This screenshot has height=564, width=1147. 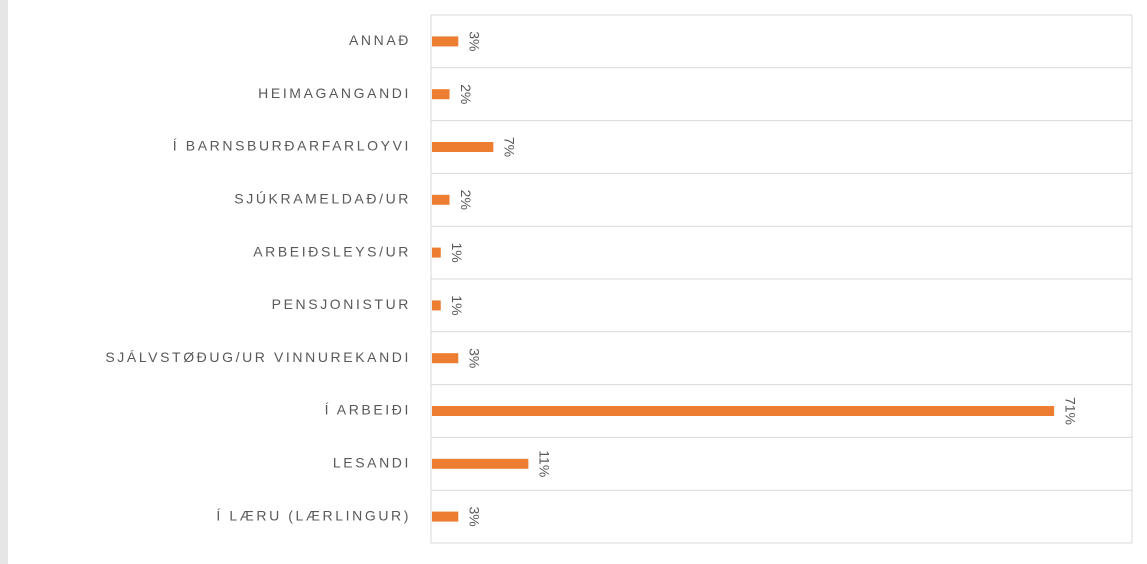 What do you see at coordinates (545, 463) in the screenshot?
I see `value-label: 11%` at bounding box center [545, 463].